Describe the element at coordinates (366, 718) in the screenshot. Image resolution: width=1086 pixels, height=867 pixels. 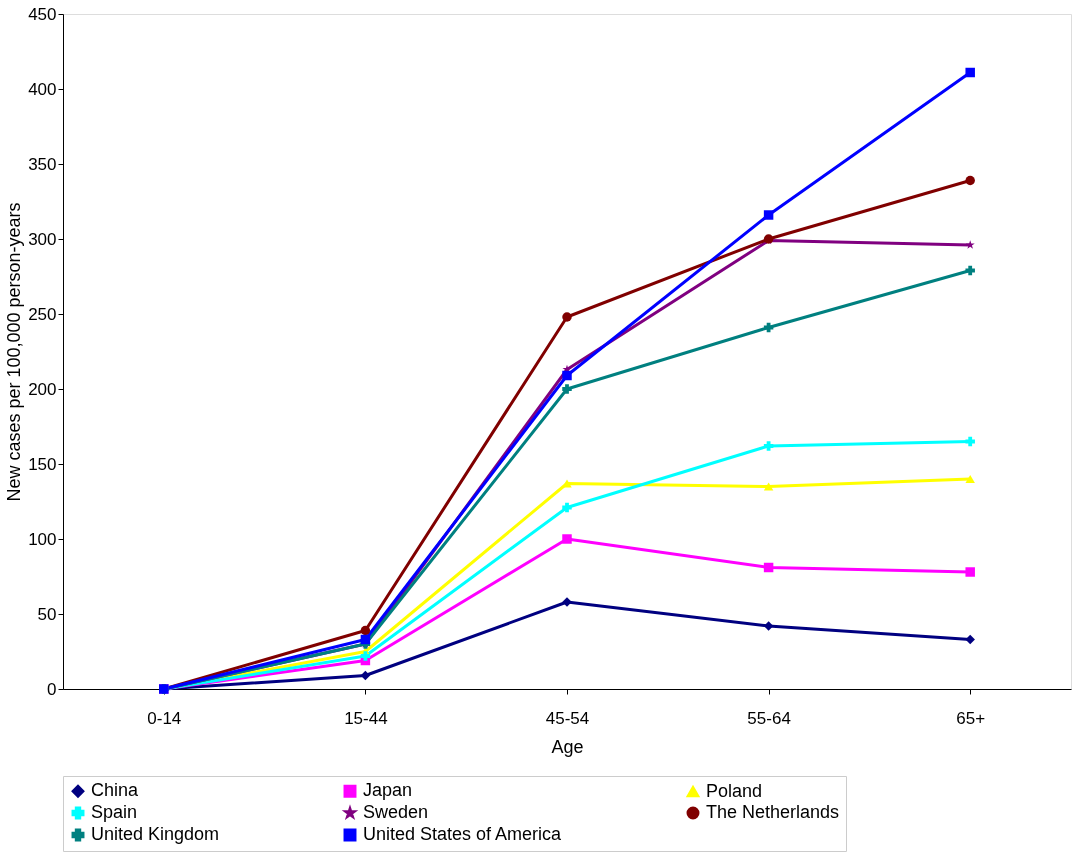
I see `x-tick-label: 15-44` at that location.